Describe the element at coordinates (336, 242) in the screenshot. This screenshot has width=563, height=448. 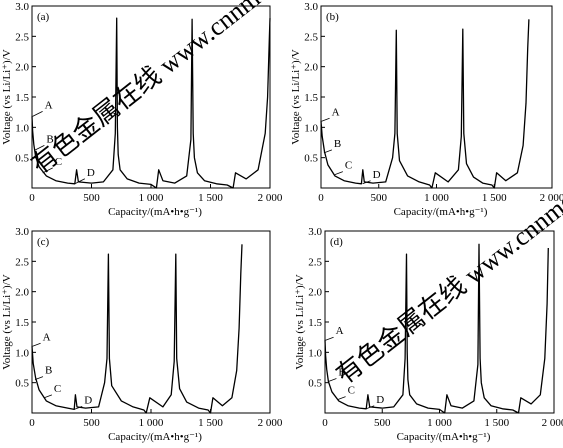
I see `panel-label: (d)` at that location.